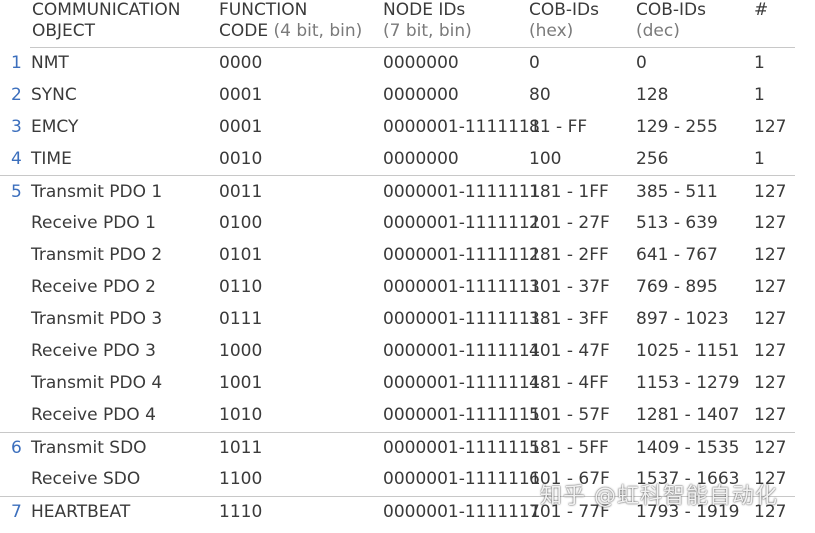 The width and height of the screenshot is (815, 533). What do you see at coordinates (97, 192) in the screenshot?
I see `communication-object-cell: Transmit PDO 1` at bounding box center [97, 192].